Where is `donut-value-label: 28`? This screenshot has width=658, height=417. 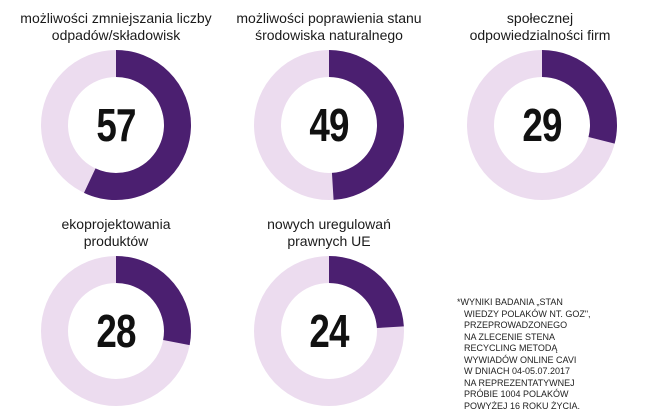 donut-value-label: 28 is located at coordinates (116, 331).